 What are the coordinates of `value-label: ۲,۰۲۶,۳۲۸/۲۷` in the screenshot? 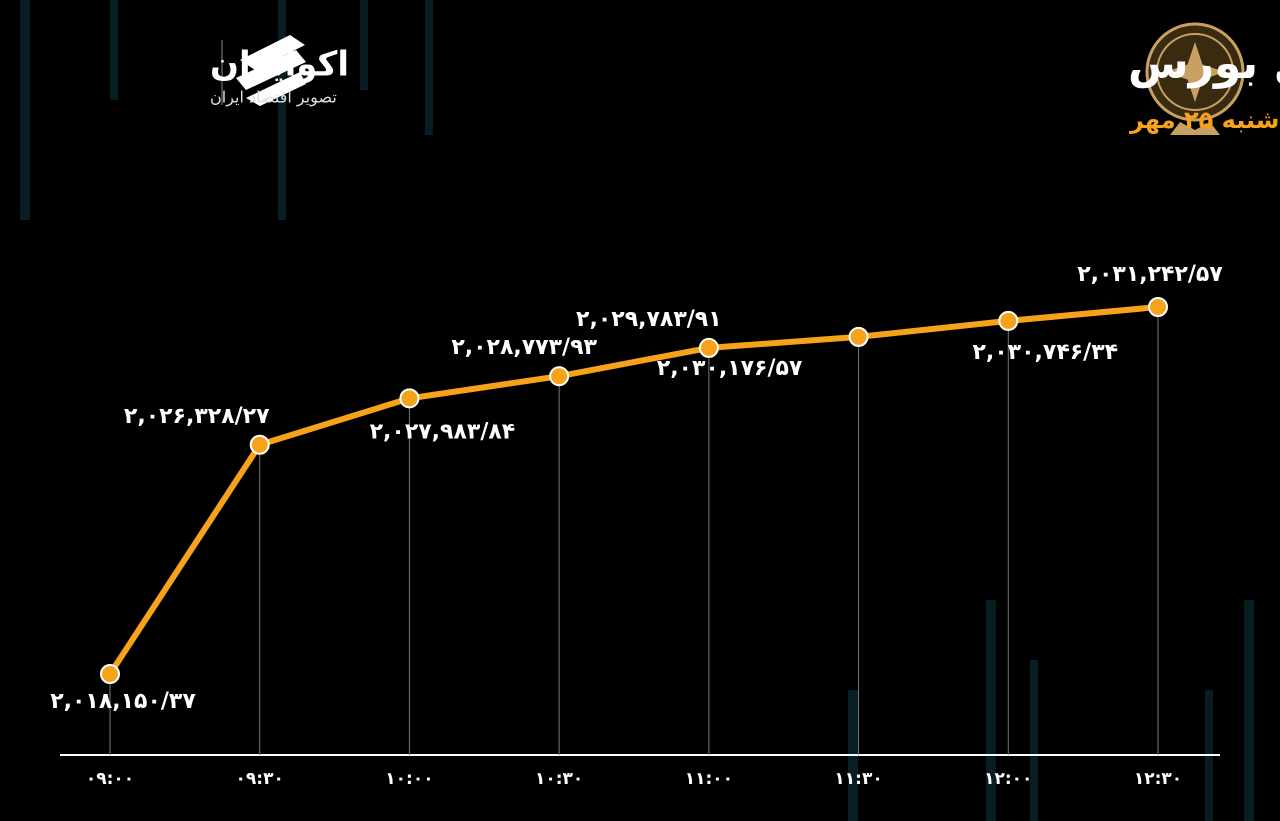 It's located at (197, 416).